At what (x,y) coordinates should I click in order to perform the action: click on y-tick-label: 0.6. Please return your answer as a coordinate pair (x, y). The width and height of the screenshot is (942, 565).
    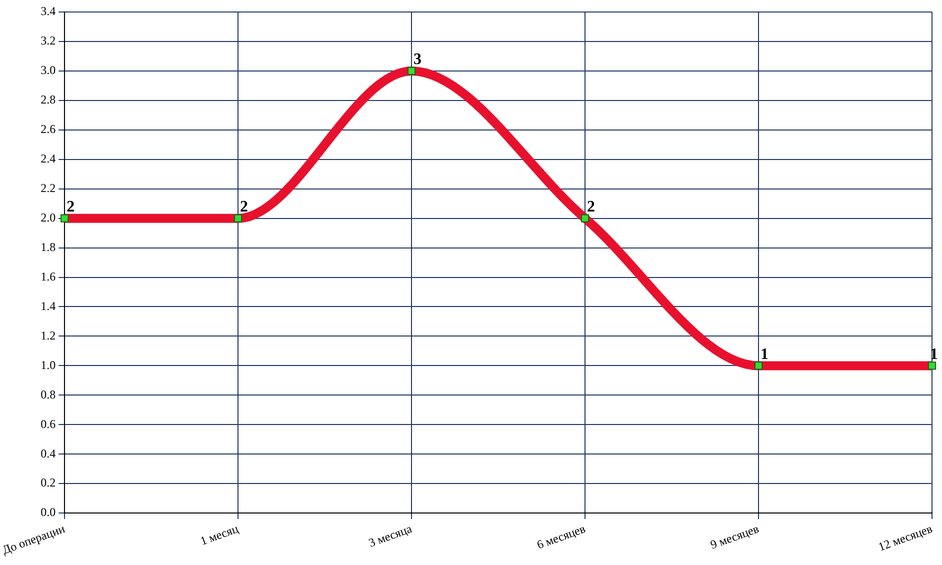
    Looking at the image, I should click on (48, 423).